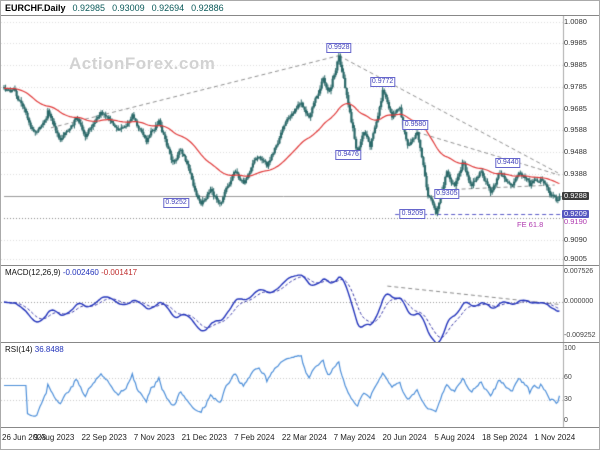 Image resolution: width=600 pixels, height=450 pixels. What do you see at coordinates (54, 437) in the screenshot?
I see `date-tick-label: 9 Aug 2023` at bounding box center [54, 437].